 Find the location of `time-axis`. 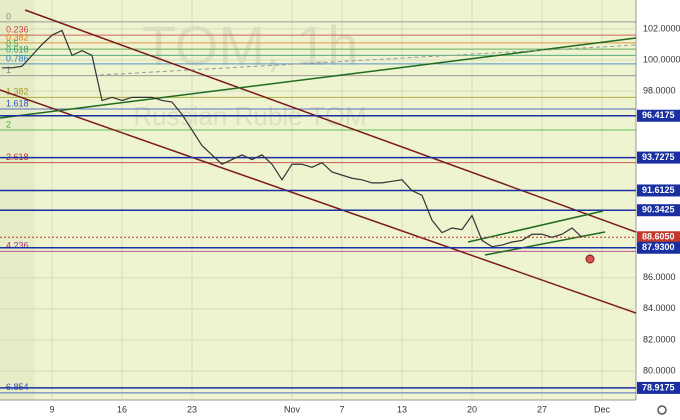

time-axis is located at coordinates (318, 410).